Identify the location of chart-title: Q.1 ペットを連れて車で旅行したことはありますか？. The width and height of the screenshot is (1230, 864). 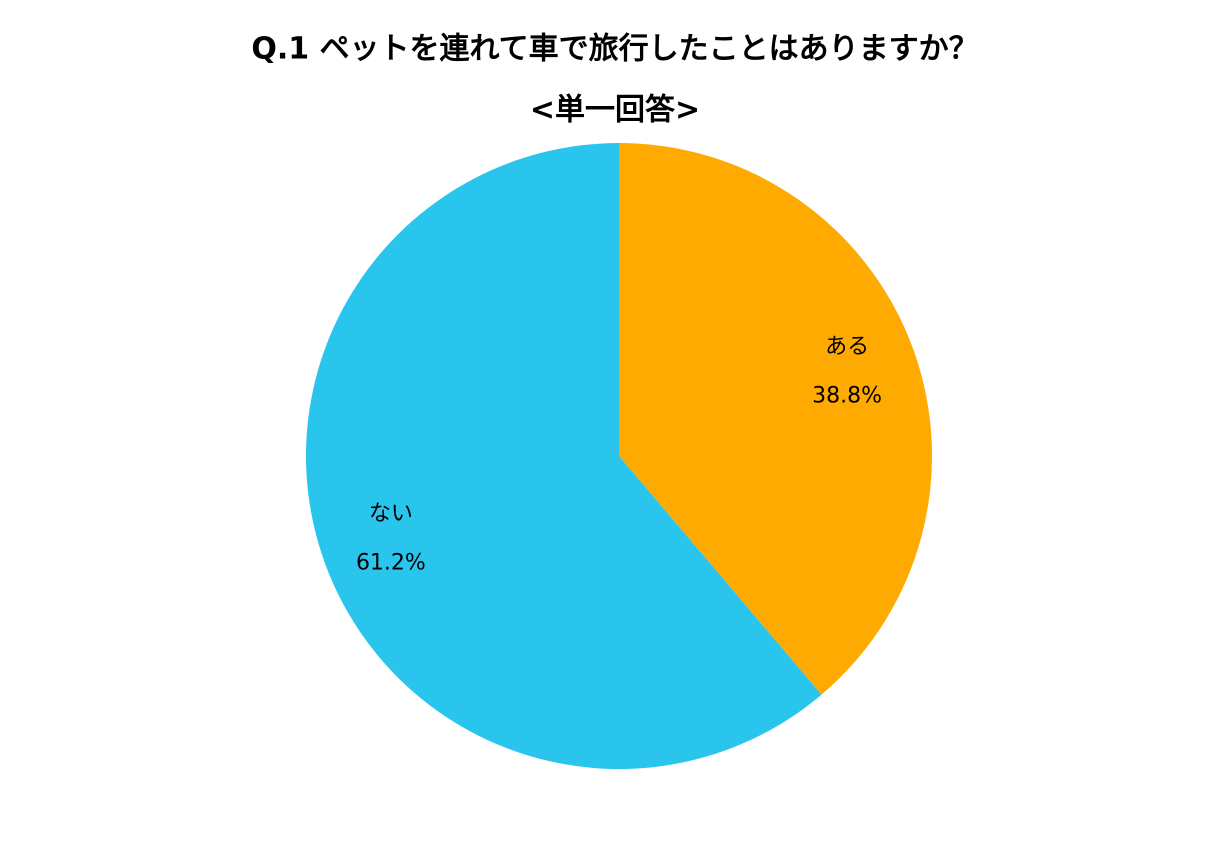
(614, 49).